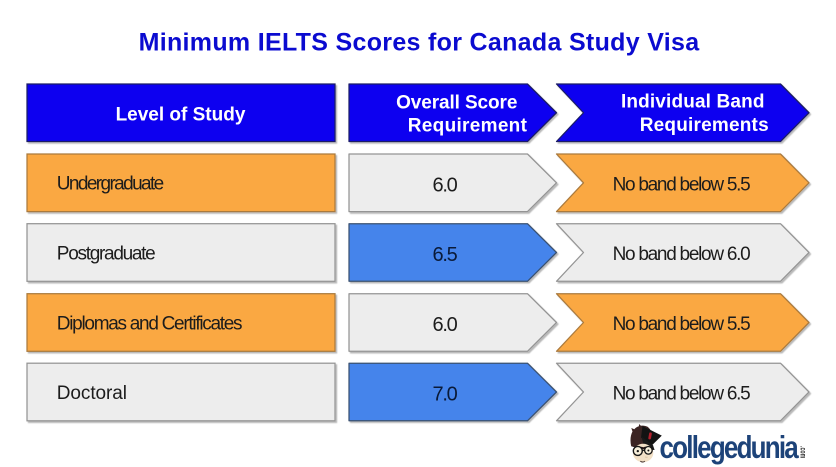 This screenshot has height=467, width=836. What do you see at coordinates (682, 394) in the screenshot?
I see `svg-text: No band below 6.5` at bounding box center [682, 394].